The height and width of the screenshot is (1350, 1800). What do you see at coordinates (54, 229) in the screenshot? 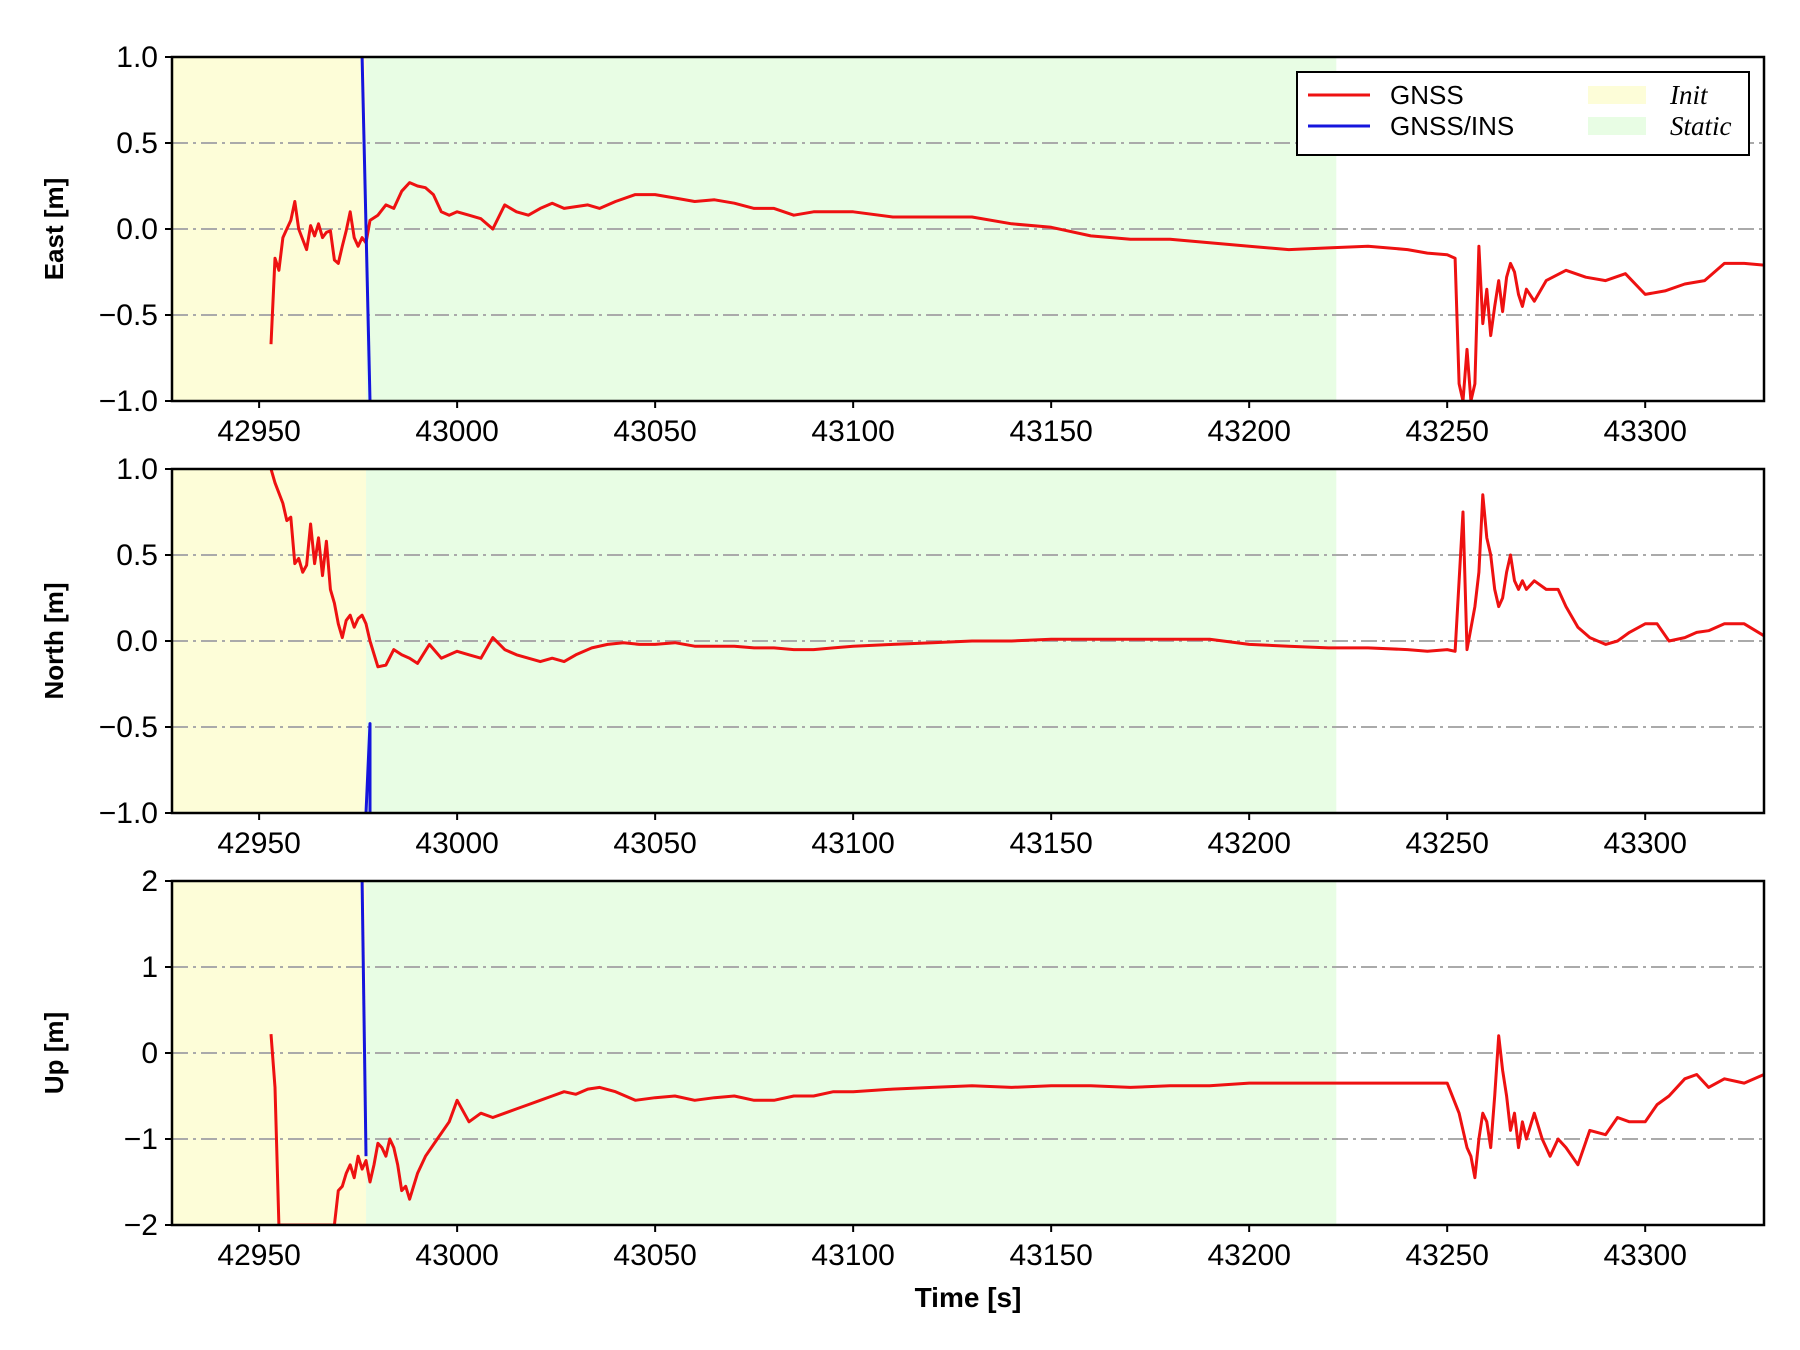
I see `y-axis-label: East [m]` at bounding box center [54, 229].